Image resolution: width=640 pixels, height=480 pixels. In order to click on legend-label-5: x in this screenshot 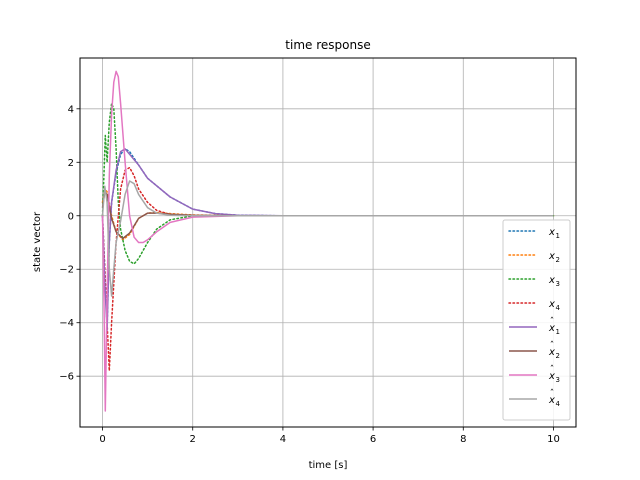, I will do `click(551, 328)`.